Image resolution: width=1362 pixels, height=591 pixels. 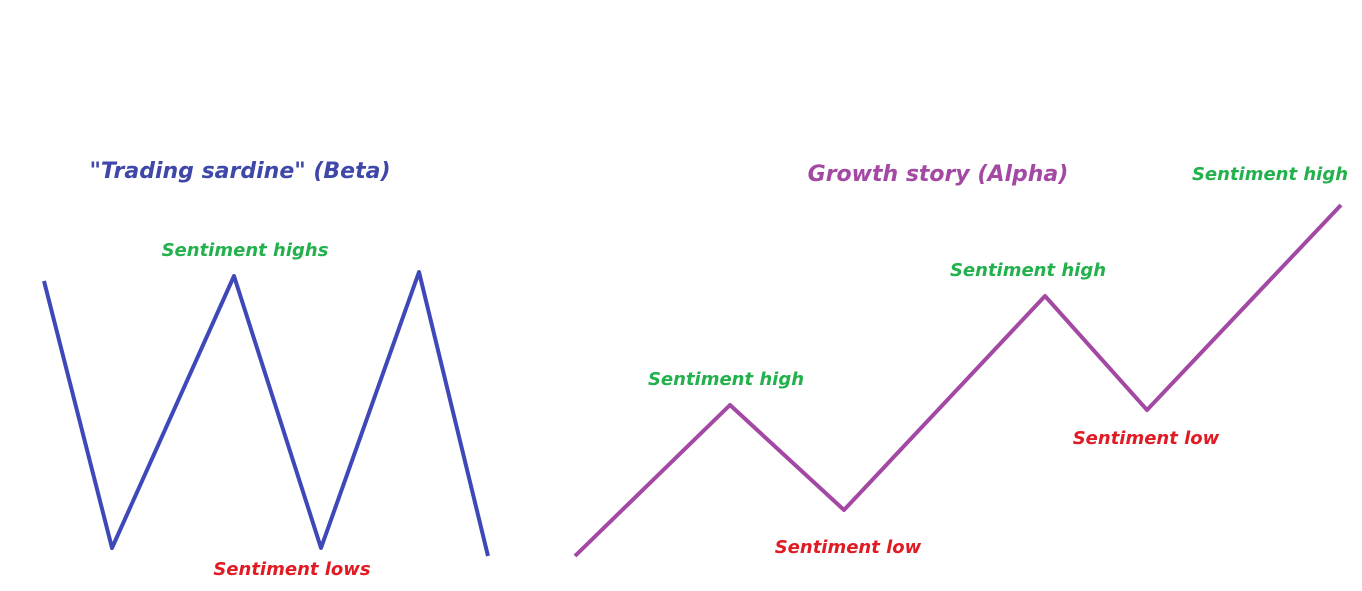 What do you see at coordinates (292, 569) in the screenshot?
I see `low-label: Sentiment lows` at bounding box center [292, 569].